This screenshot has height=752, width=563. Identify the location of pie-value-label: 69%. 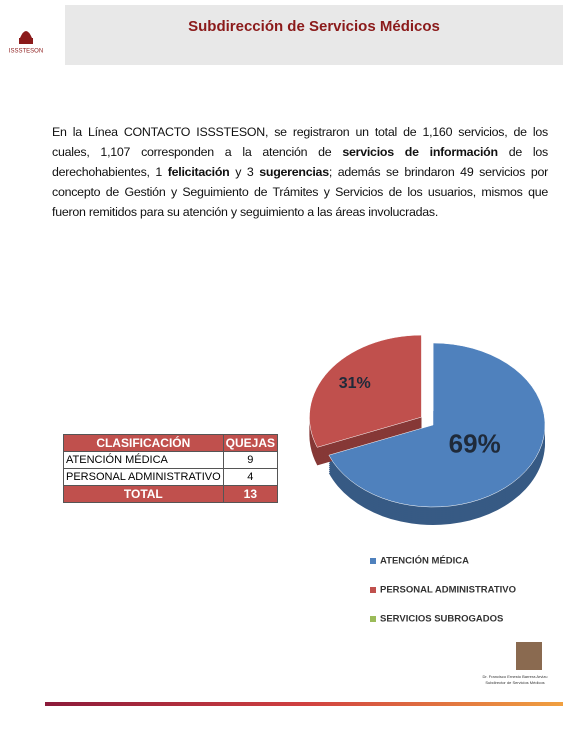
(475, 444).